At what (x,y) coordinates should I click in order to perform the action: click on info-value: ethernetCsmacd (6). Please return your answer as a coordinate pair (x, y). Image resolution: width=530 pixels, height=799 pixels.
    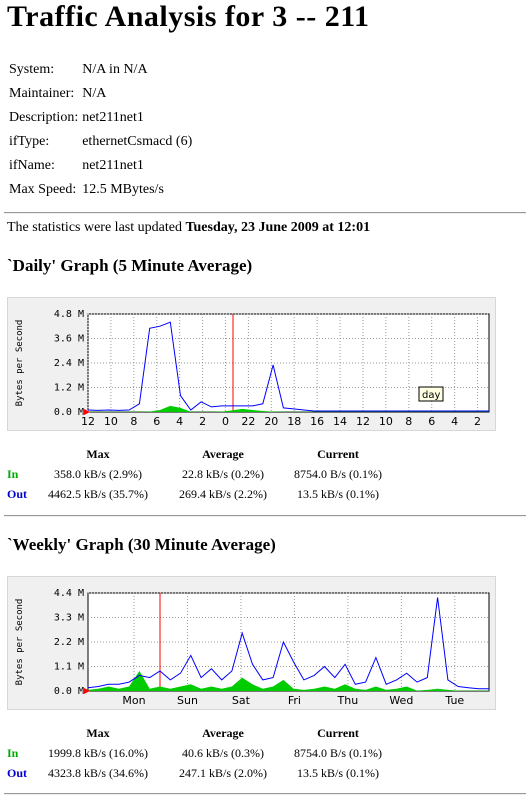
    Looking at the image, I should click on (137, 141).